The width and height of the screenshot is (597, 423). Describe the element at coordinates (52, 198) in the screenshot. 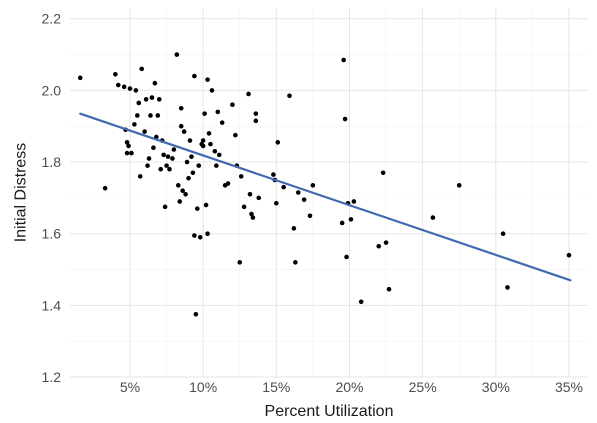

I see `y-tick-labels: 1.2 1.4 1.6 1.8 2.0 2.2` at that location.